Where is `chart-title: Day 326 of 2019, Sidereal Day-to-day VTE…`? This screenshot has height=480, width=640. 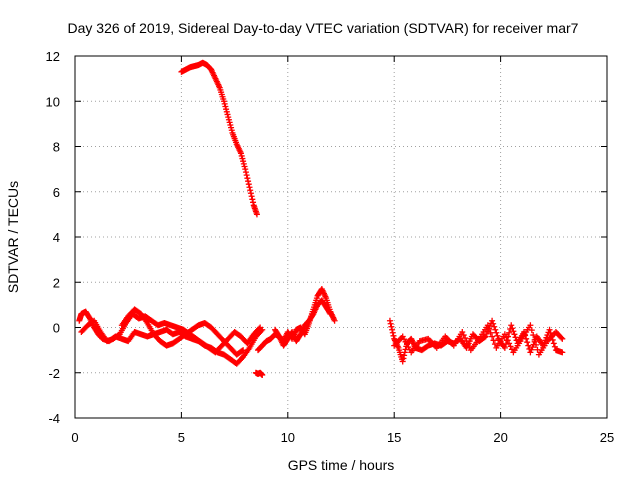
chart-title: Day 326 of 2019, Sidereal Day-to-day VTE… is located at coordinates (323, 28).